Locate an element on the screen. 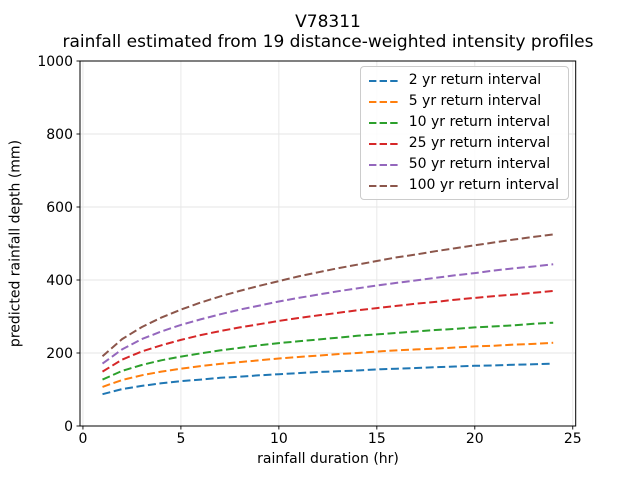 The image size is (640, 480). y-tick-label: 600 is located at coordinates (59, 208).